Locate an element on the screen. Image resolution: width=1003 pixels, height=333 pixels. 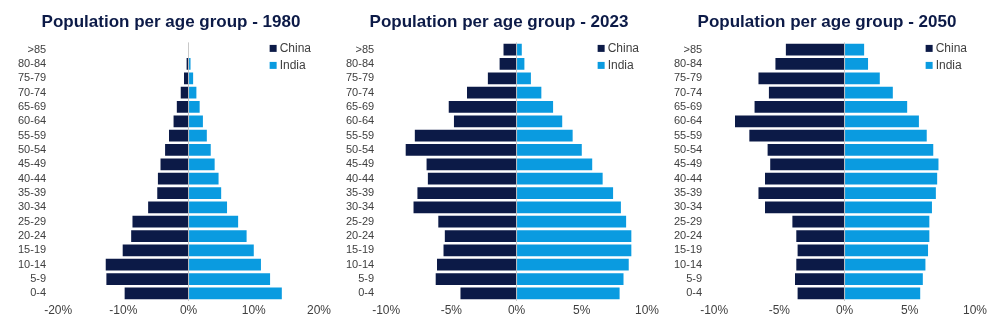
chart-title: Population per age group - 1980 is located at coordinates (171, 21).